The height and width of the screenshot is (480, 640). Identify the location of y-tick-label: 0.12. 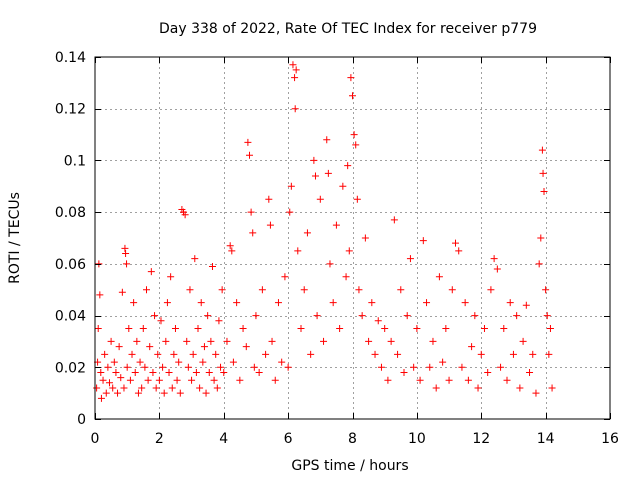
(70, 110).